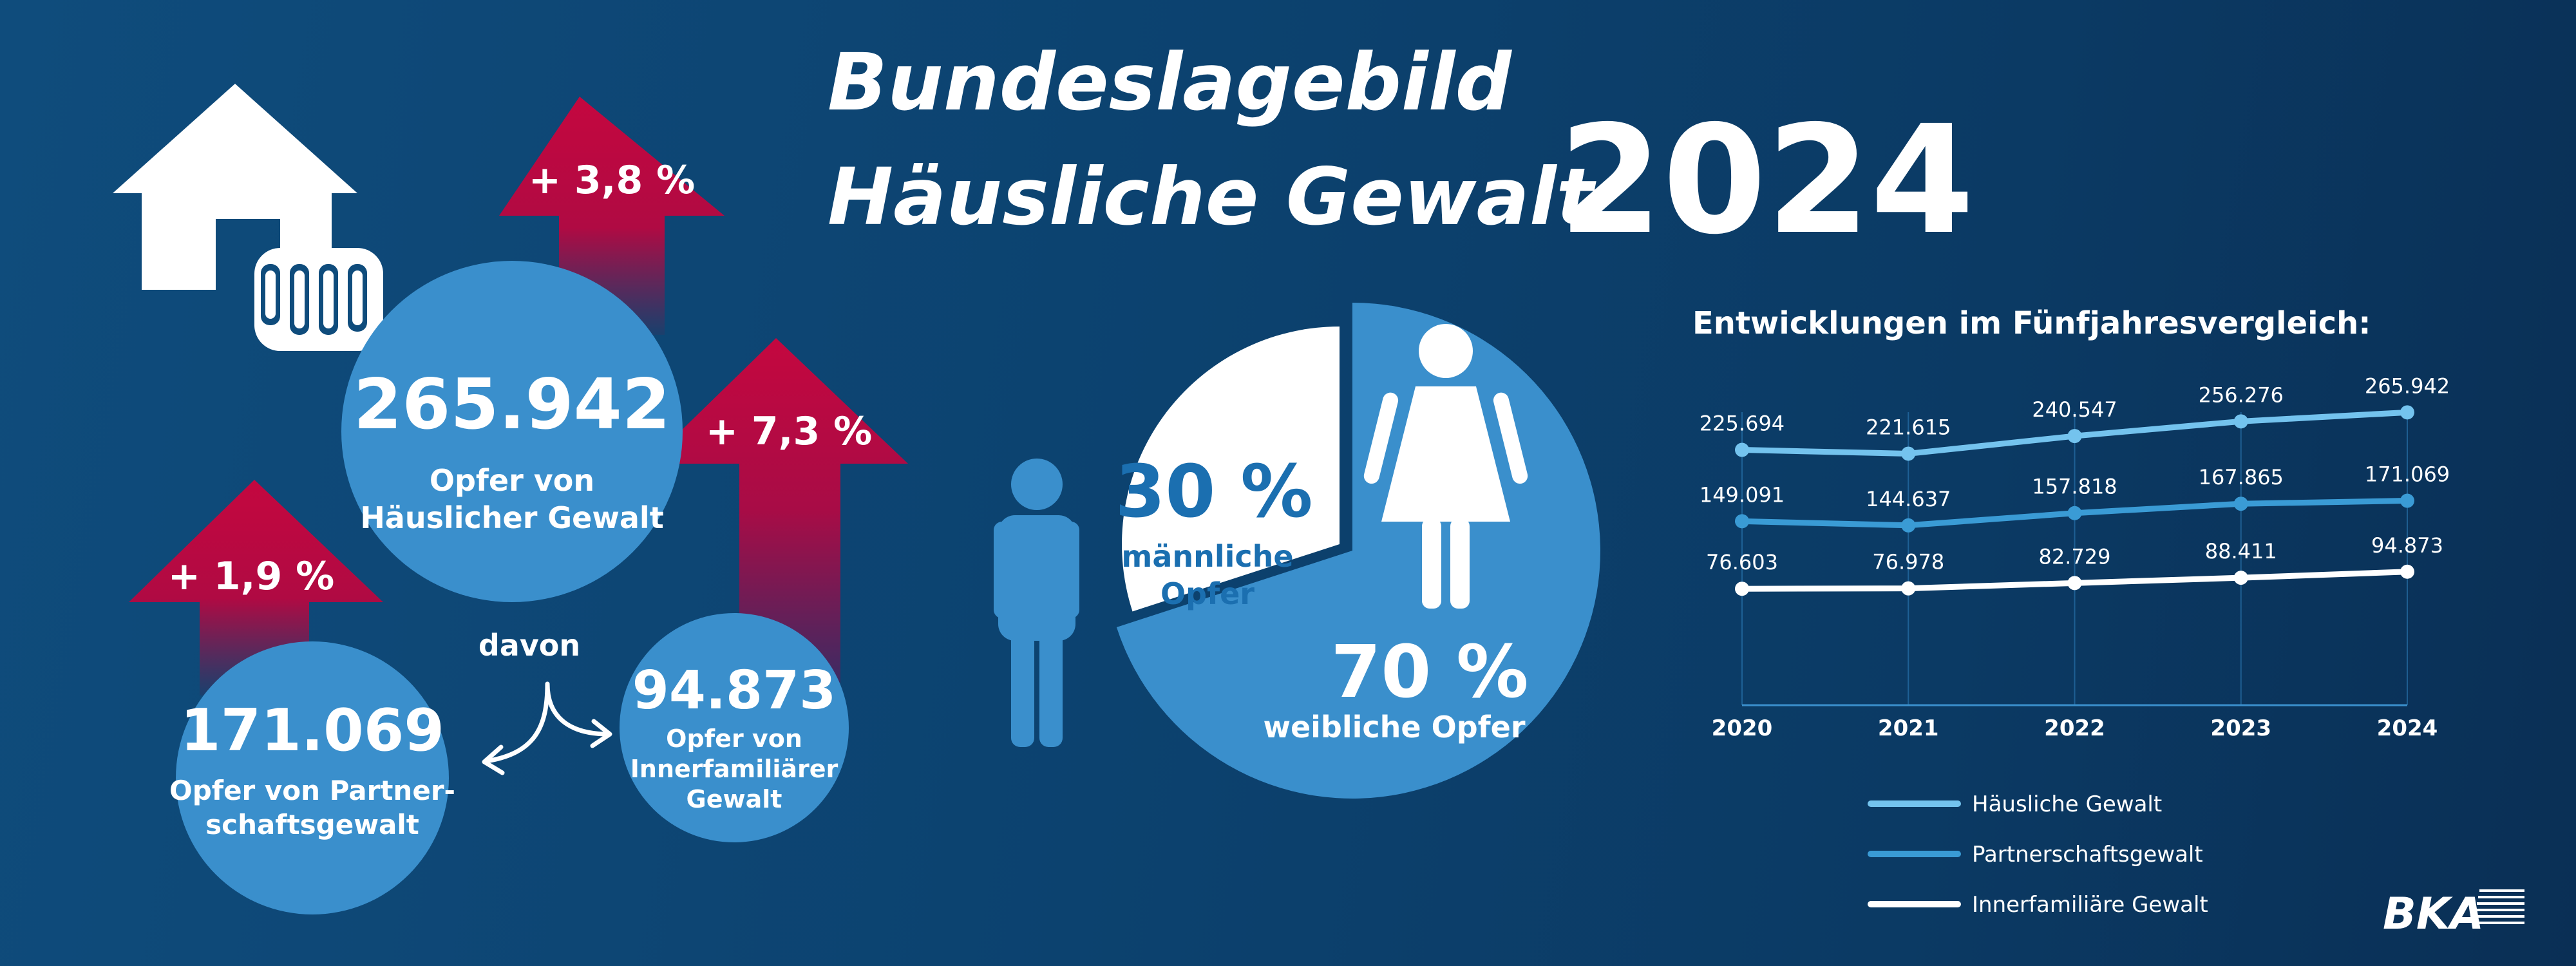 Image resolution: width=2576 pixels, height=966 pixels. Describe the element at coordinates (2433, 914) in the screenshot. I see `bka-logo-text: BKA` at that location.